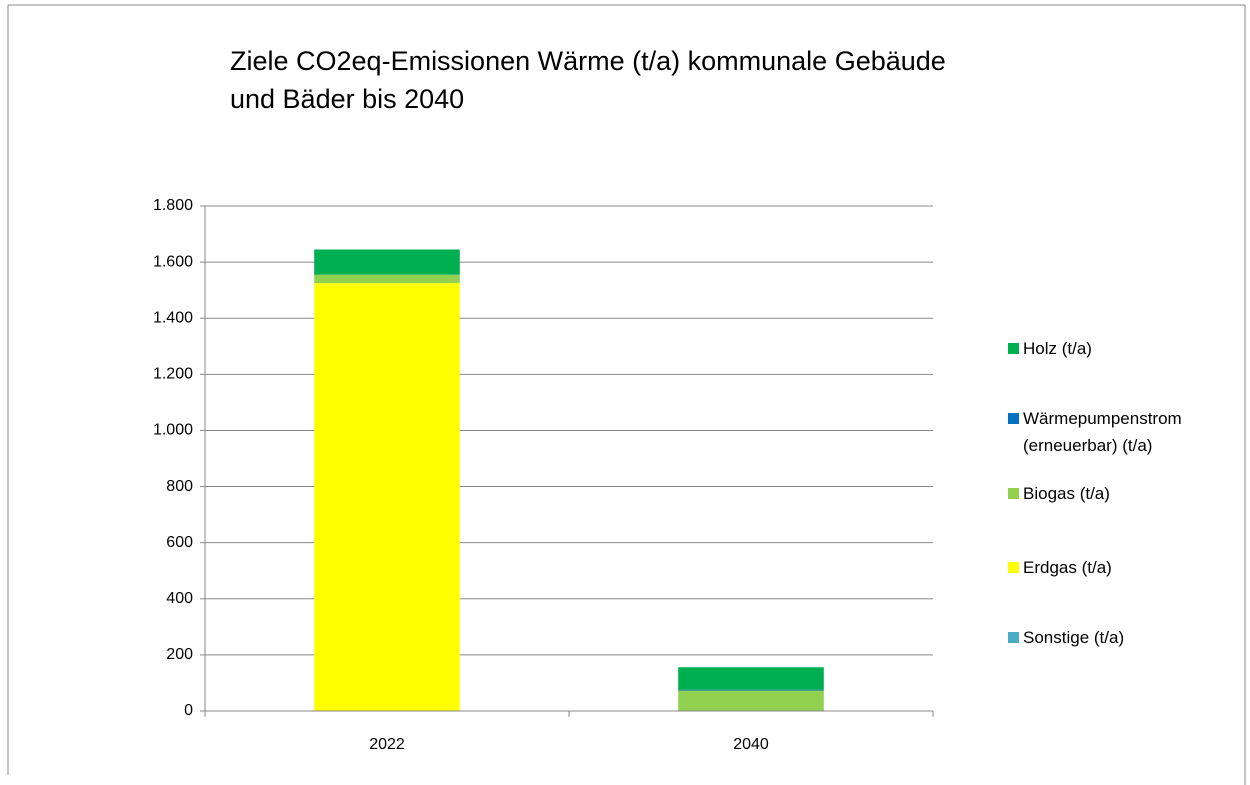 This screenshot has width=1250, height=785. What do you see at coordinates (173, 317) in the screenshot?
I see `y-tick-label: 1.400` at bounding box center [173, 317].